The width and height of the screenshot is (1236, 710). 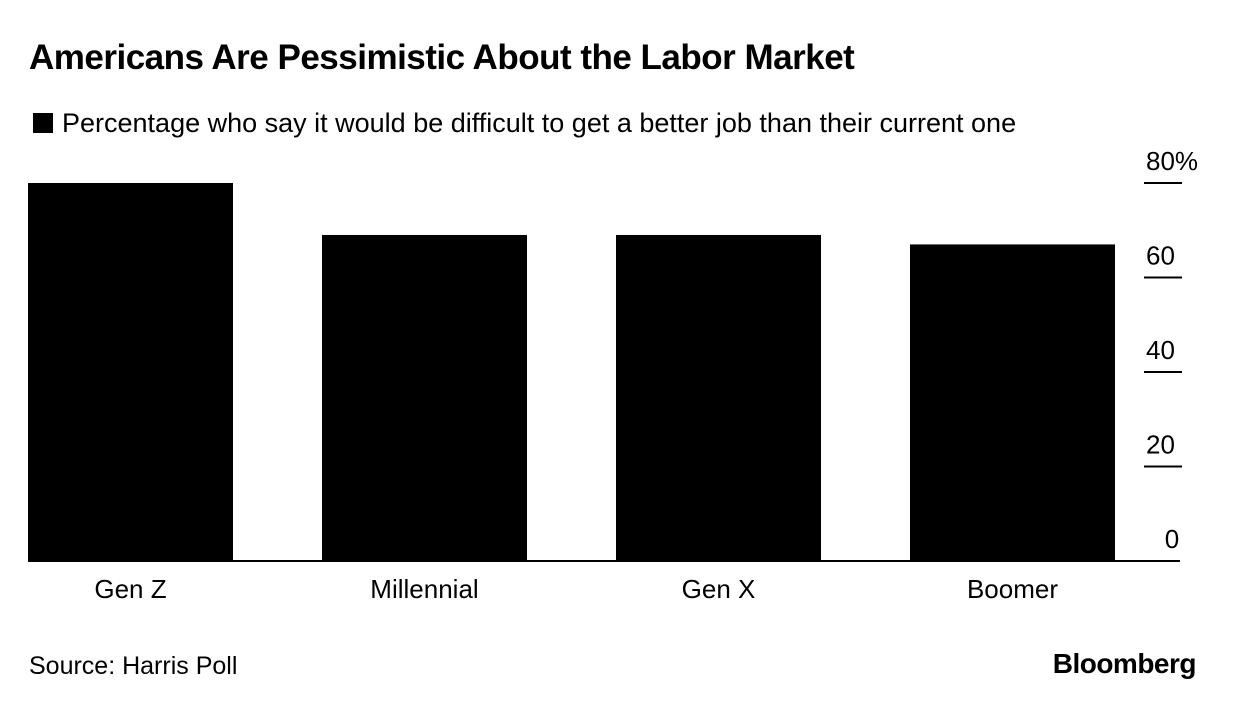 I want to click on y-tick-label: 40, so click(x=1160, y=350).